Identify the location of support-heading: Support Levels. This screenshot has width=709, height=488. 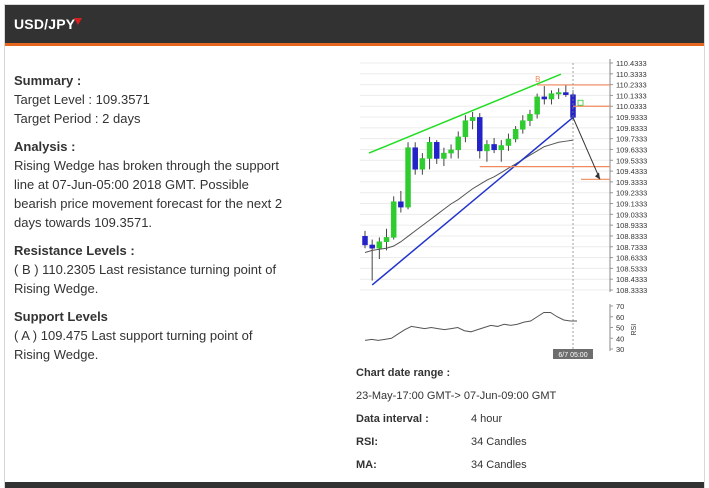
(61, 316).